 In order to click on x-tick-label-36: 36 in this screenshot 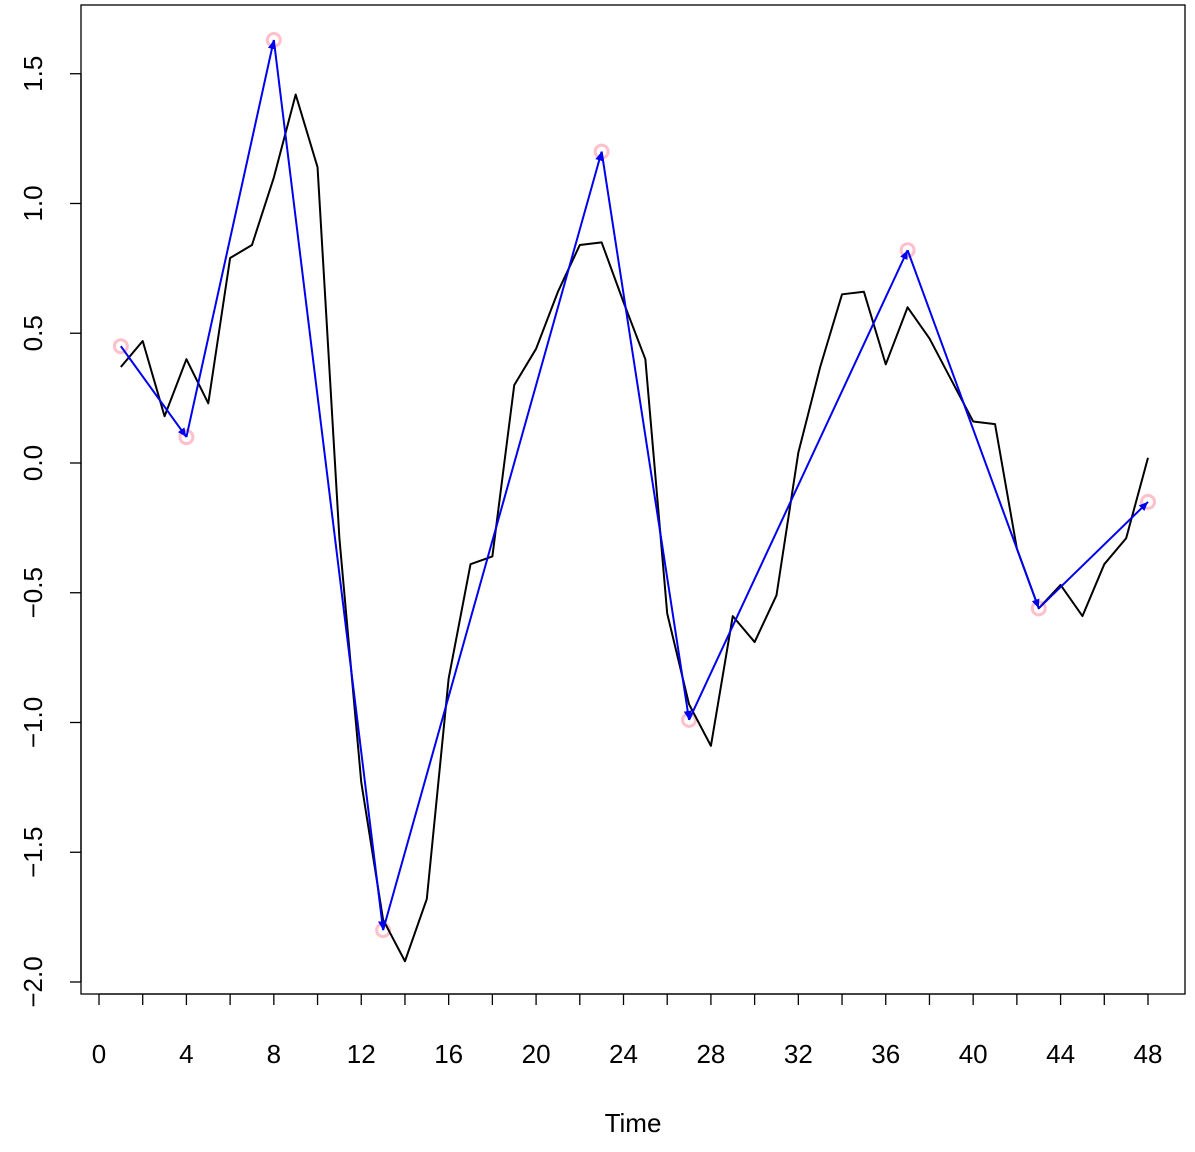, I will do `click(885, 1054)`.